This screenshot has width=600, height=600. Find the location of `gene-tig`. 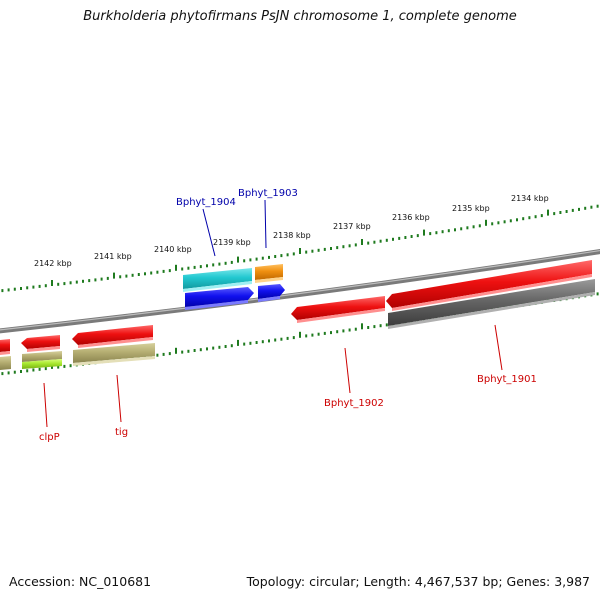

gene-tig is located at coordinates (112, 336).